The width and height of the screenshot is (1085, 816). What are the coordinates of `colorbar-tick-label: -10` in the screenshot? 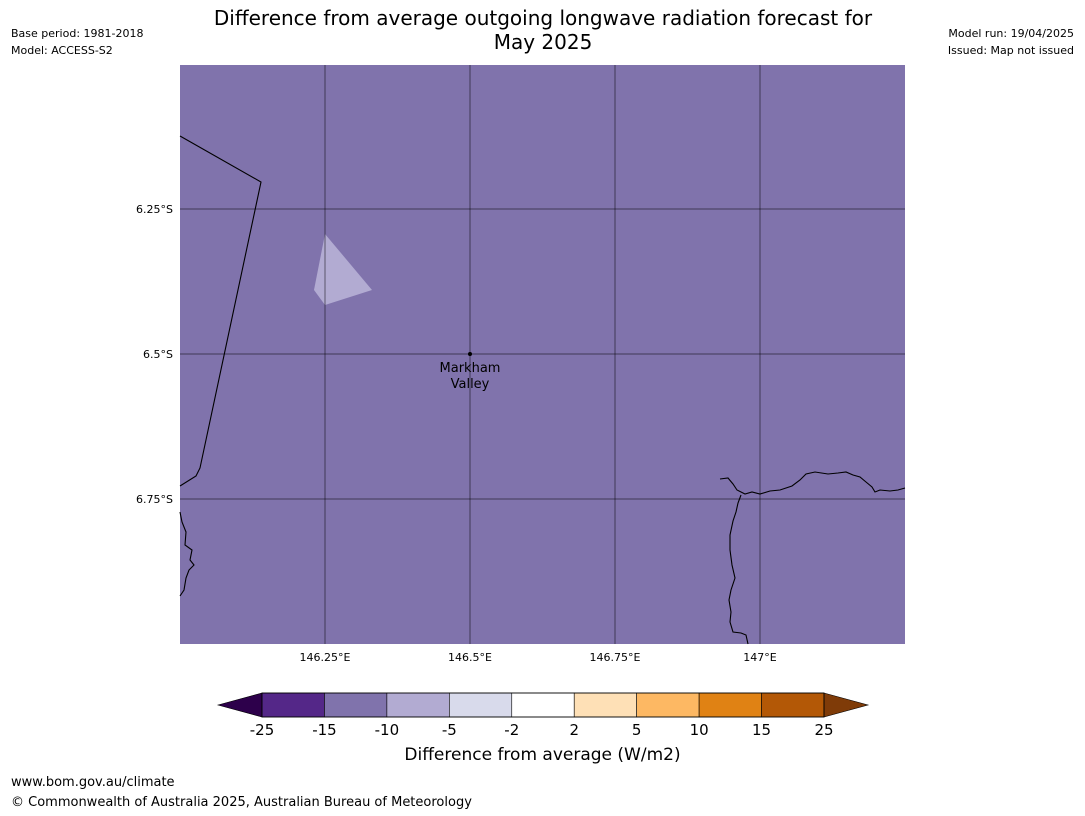 It's located at (387, 730).